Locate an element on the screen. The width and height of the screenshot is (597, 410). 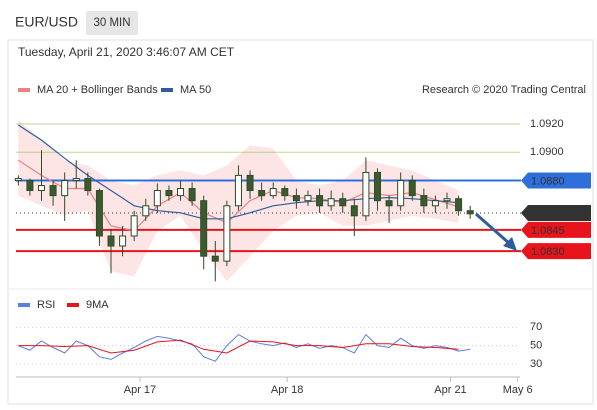
x-tick-label: May 6 is located at coordinates (518, 390).